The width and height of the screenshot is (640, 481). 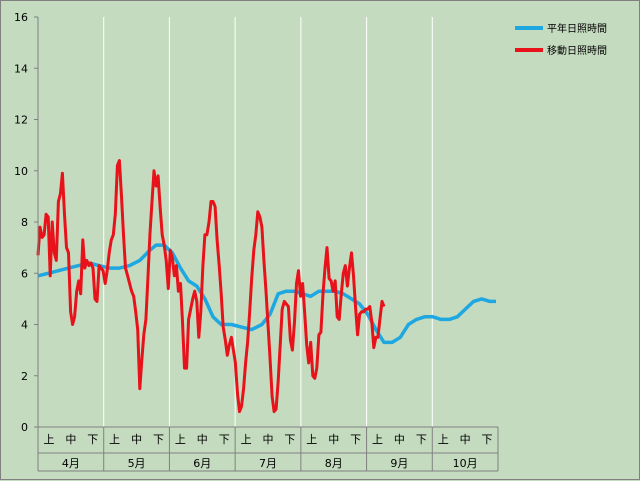 What do you see at coordinates (24, 222) in the screenshot?
I see `y-tick-label: 8` at bounding box center [24, 222].